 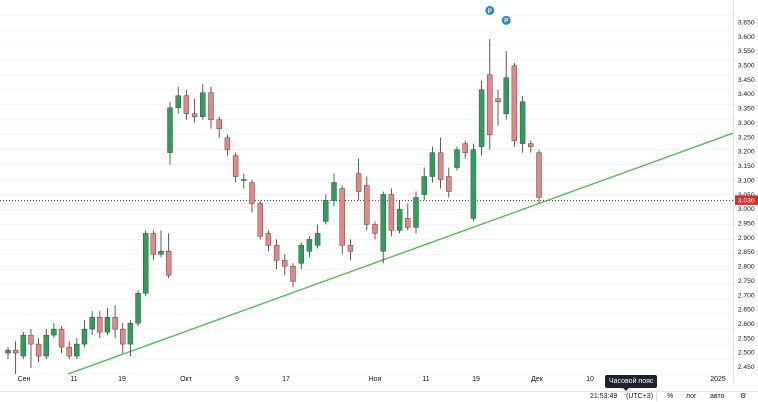 What do you see at coordinates (746, 238) in the screenshot?
I see `price-tick-label: 2.900` at bounding box center [746, 238].